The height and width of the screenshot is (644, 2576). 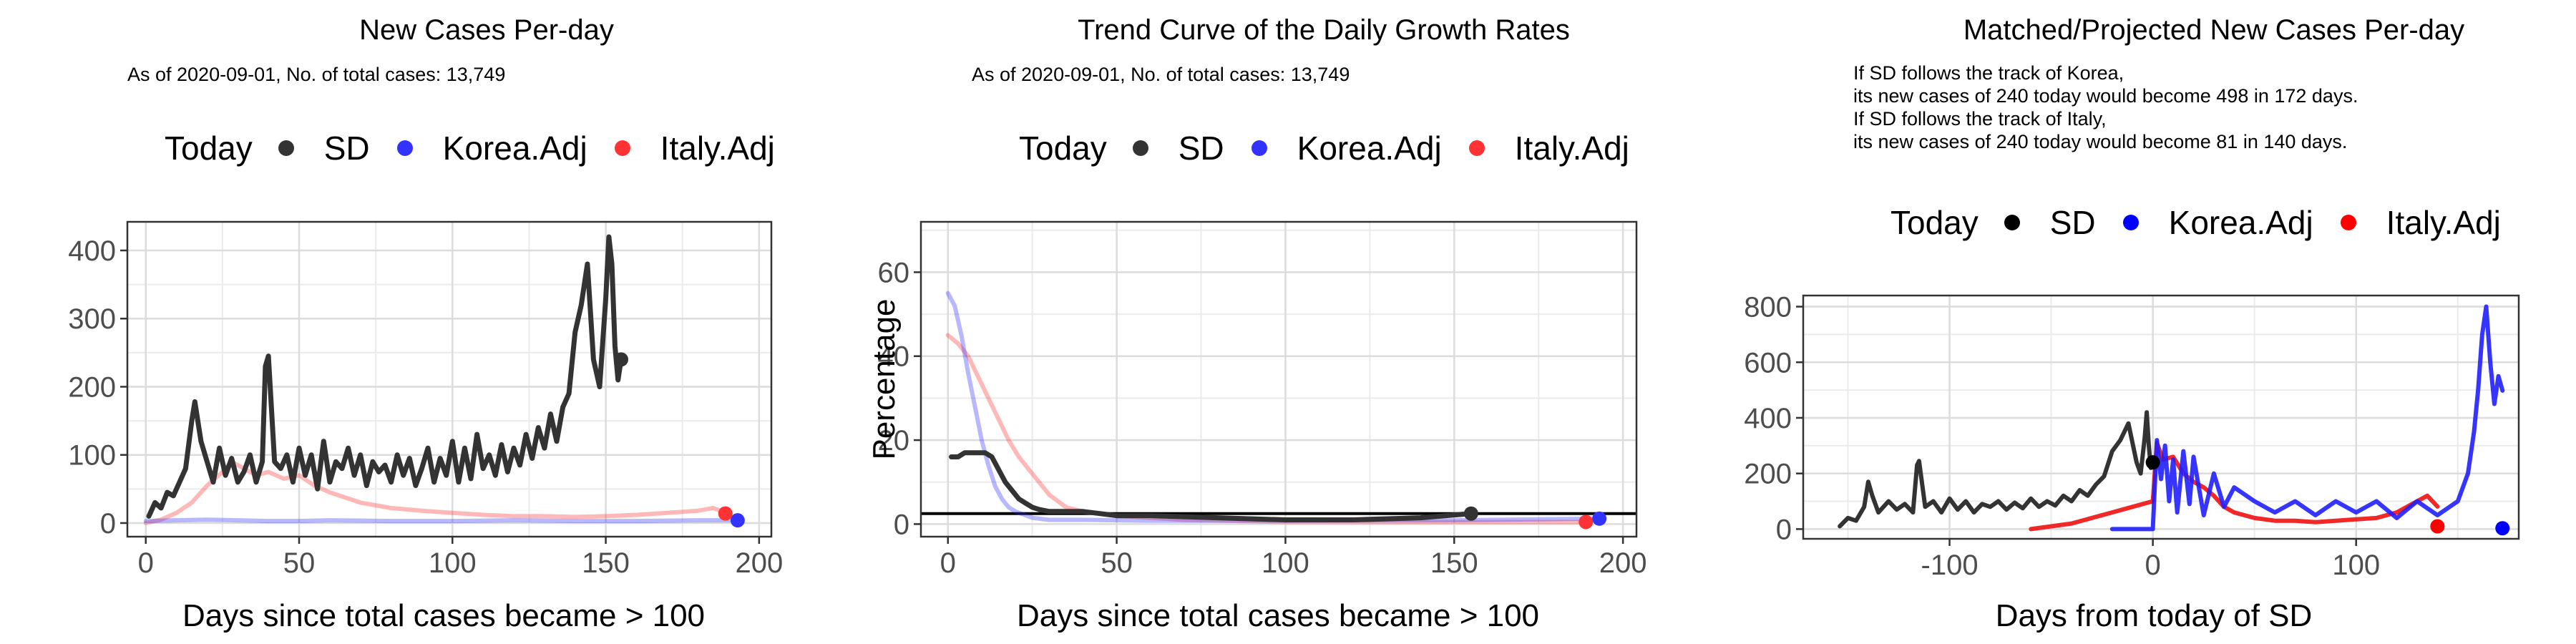 I want to click on y-tick-label: 40, so click(x=894, y=357).